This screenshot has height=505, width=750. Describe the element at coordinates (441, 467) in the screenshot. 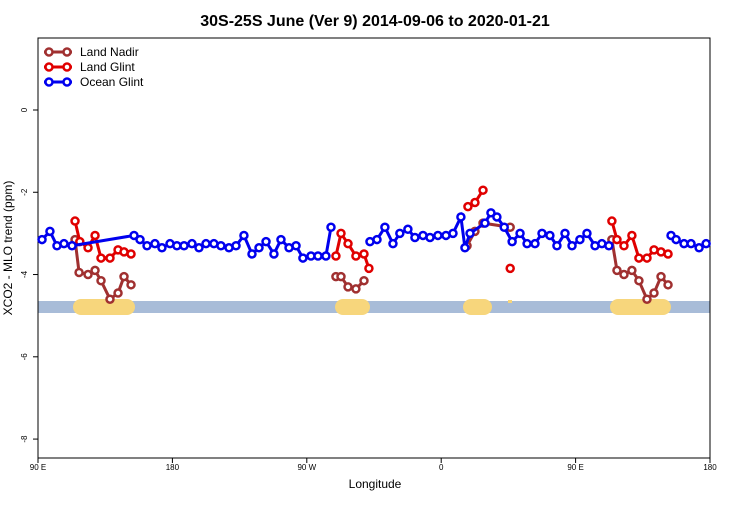

I see `x-tick-label: 0` at that location.